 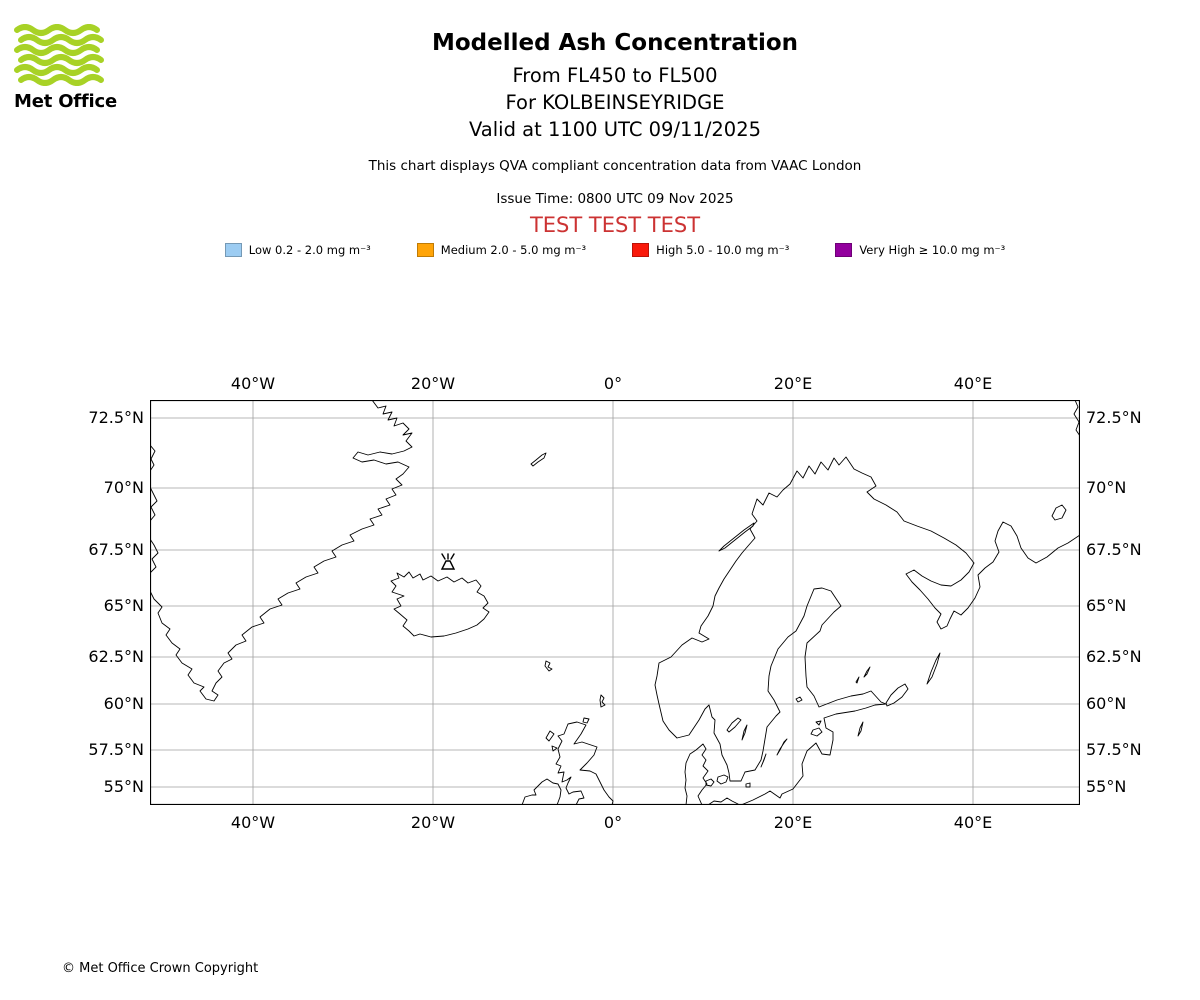 What do you see at coordinates (233, 250) in the screenshot?
I see `low-color-swatch` at bounding box center [233, 250].